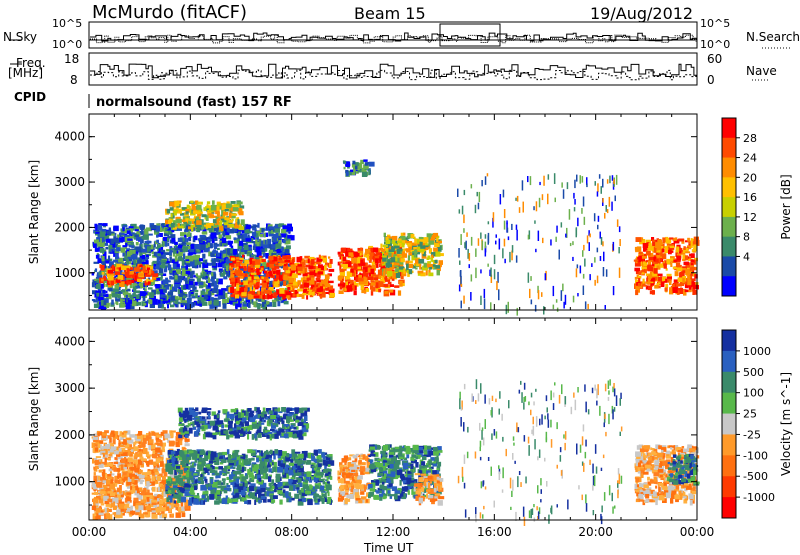 Image resolution: width=800 pixels, height=555 pixels. Describe the element at coordinates (69, 273) in the screenshot. I see `y-tick-label: 1000` at that location.